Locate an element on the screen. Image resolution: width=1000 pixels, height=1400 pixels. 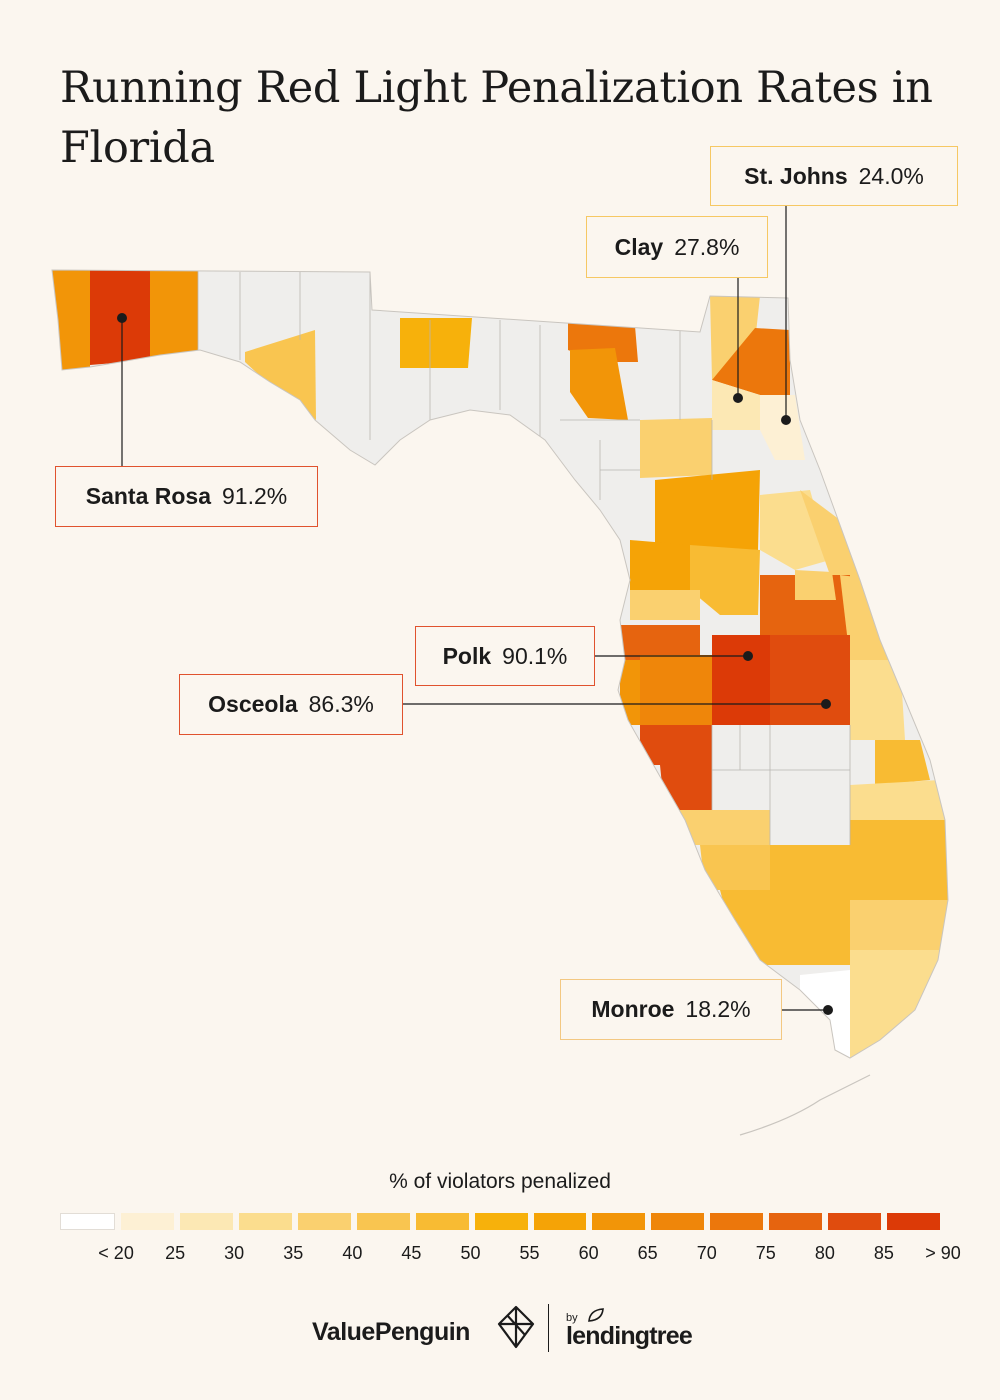
callout-polk: Polk 90.1% is located at coordinates (505, 656).